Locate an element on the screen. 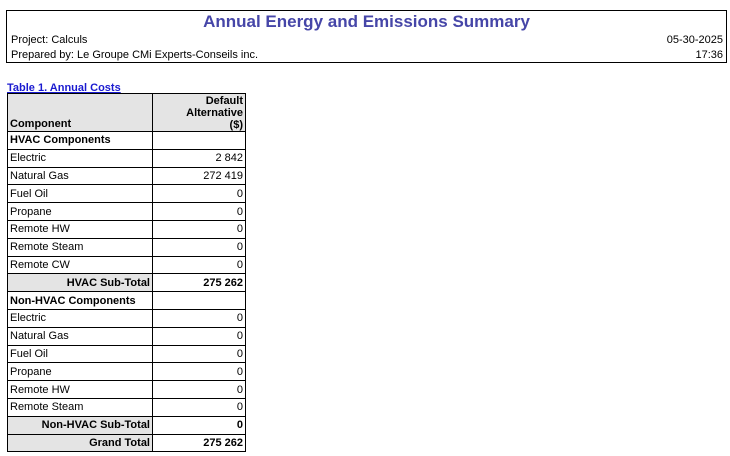 The width and height of the screenshot is (730, 456). project: Project: Calculs is located at coordinates (49, 40).